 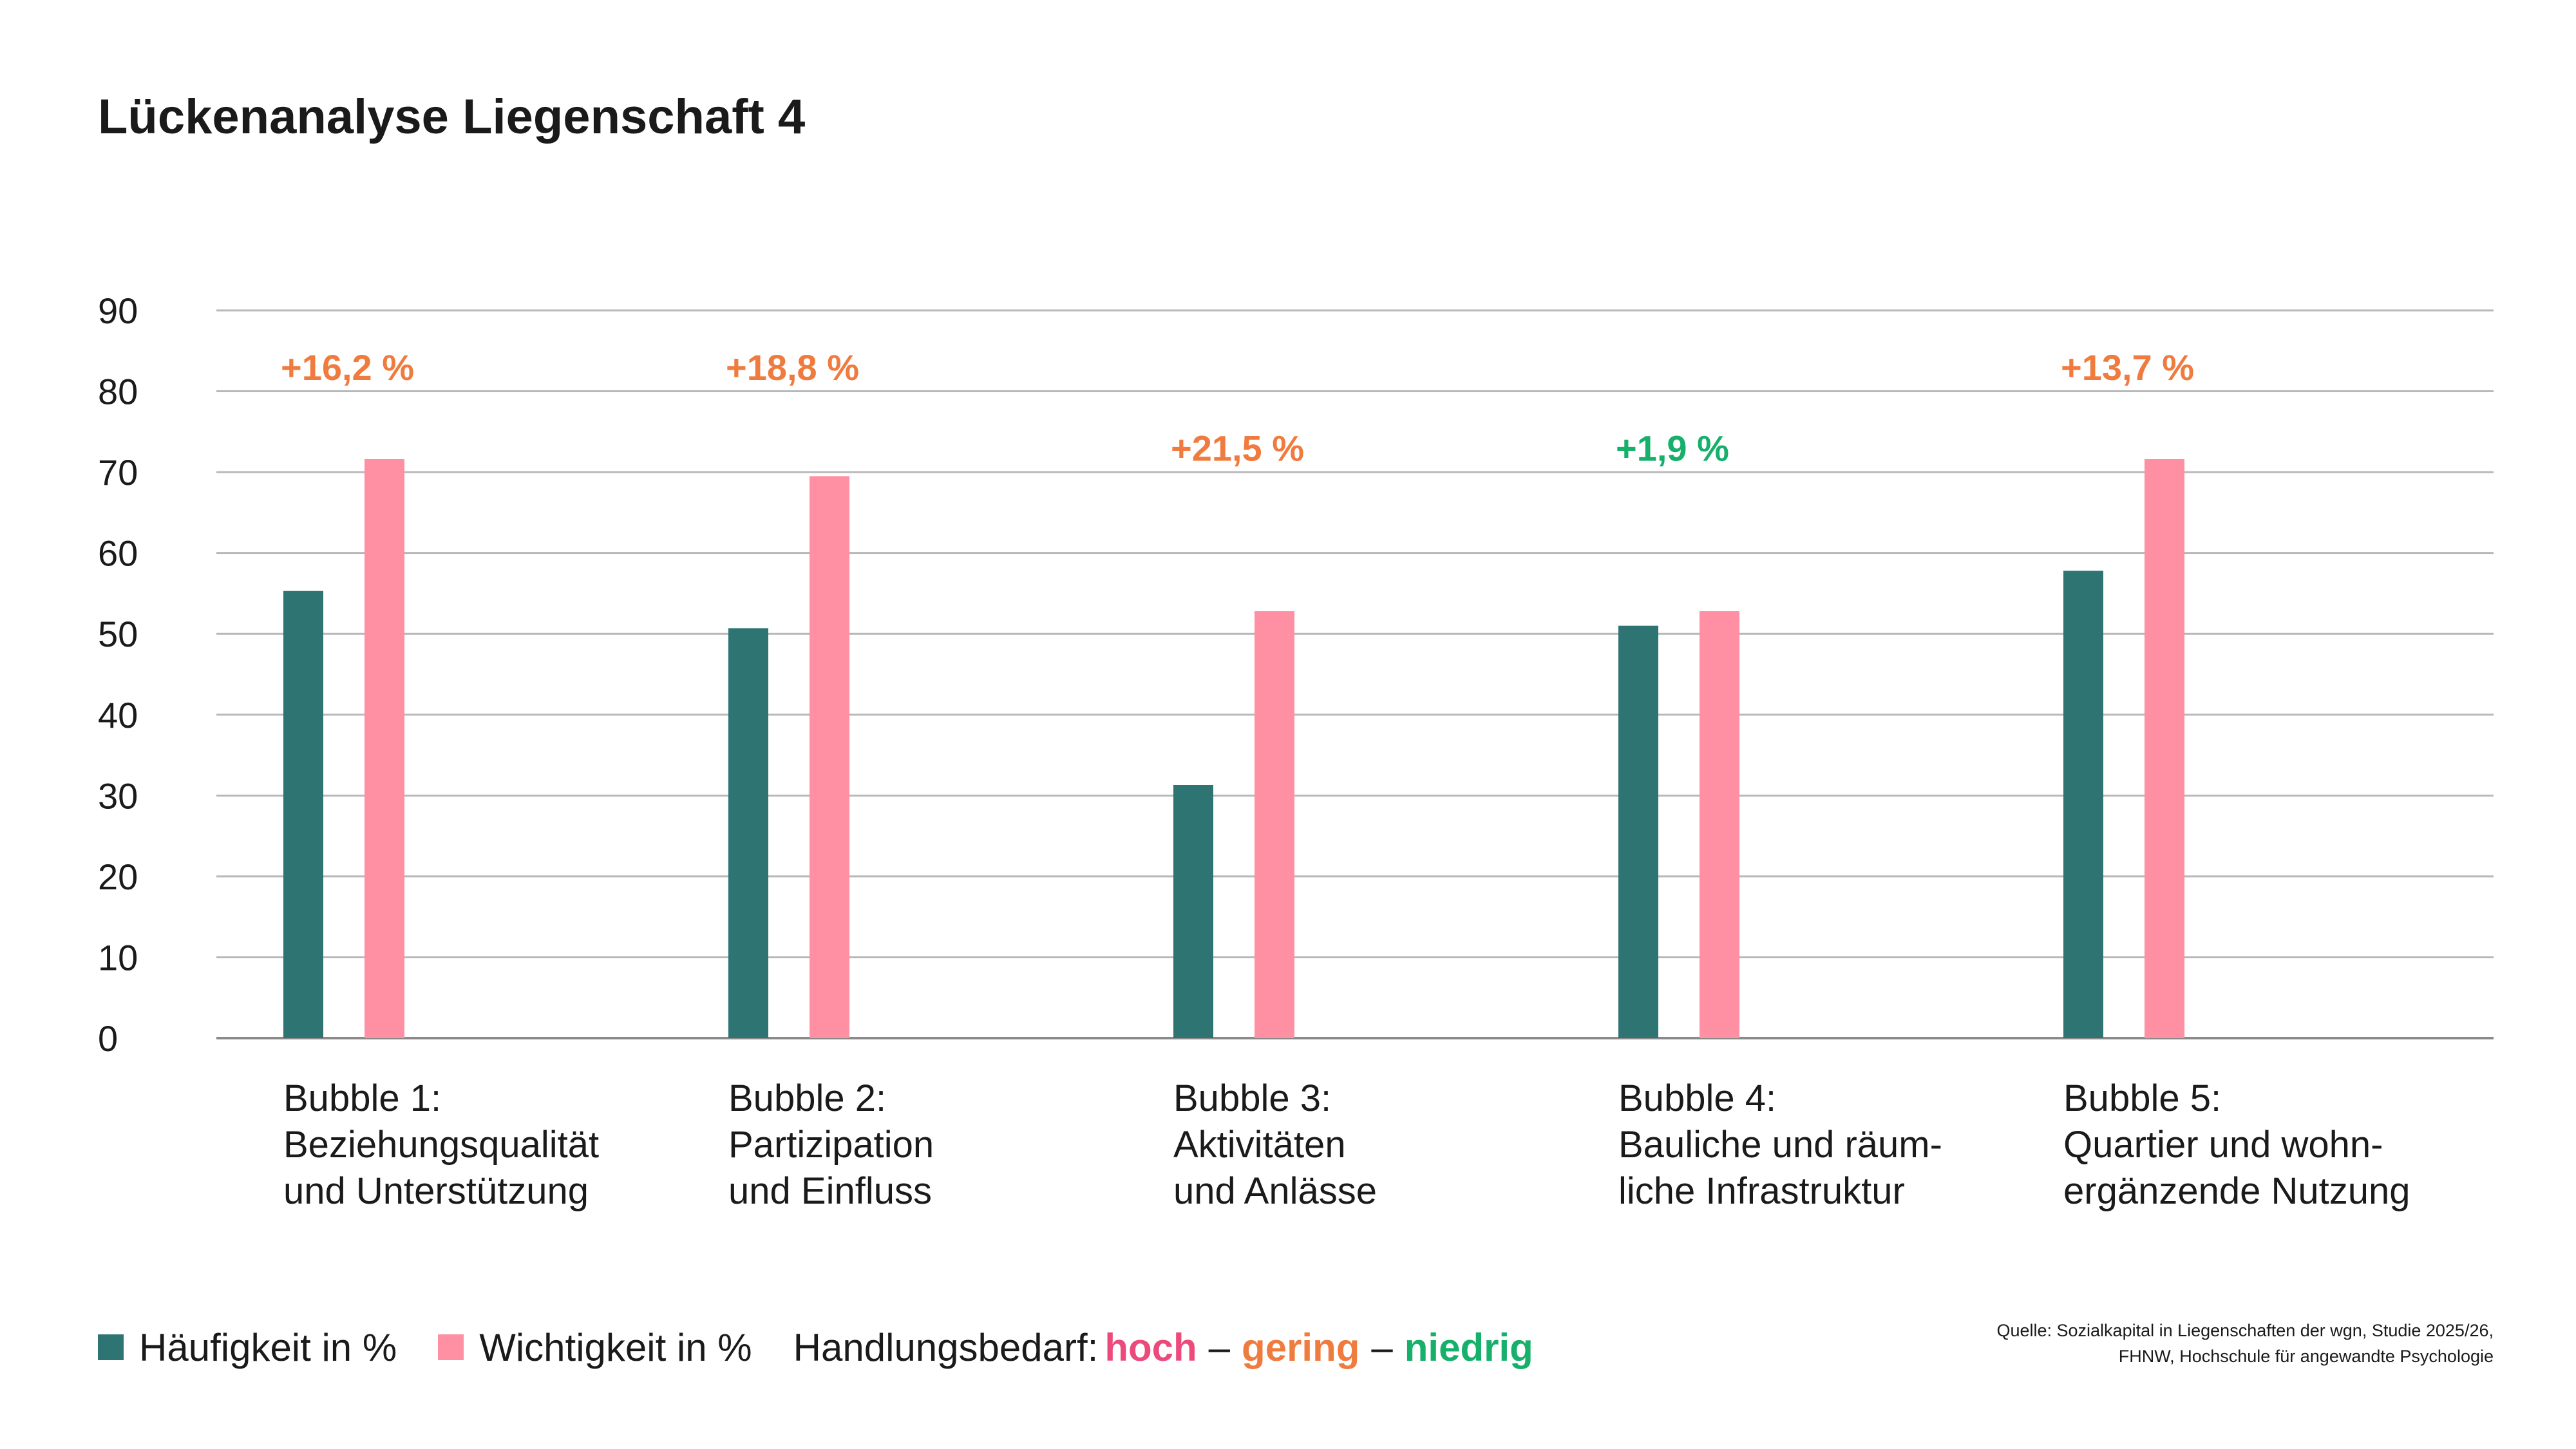 What do you see at coordinates (808, 1098) in the screenshot?
I see `category-label-line: Bubble 2:` at bounding box center [808, 1098].